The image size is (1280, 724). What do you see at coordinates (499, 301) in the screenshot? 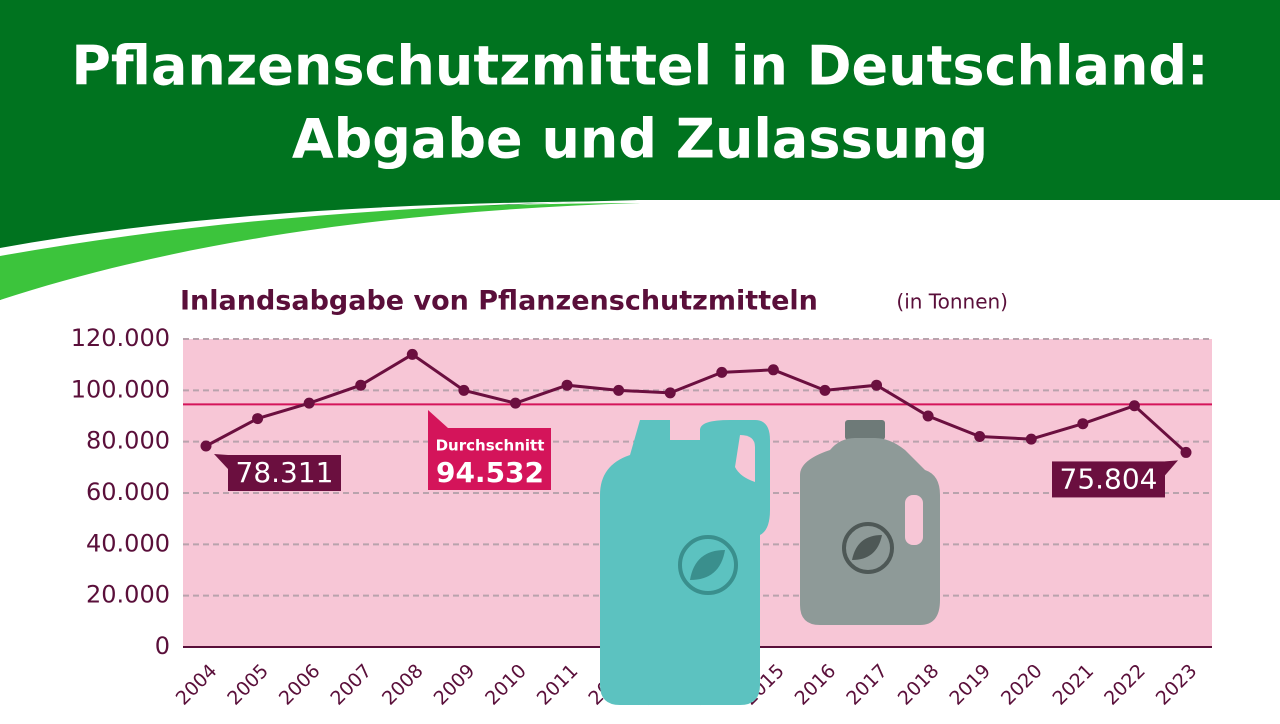
I see `chart-title: Inlandsabgabe von Pflanzenschutzmitteln` at bounding box center [499, 301].